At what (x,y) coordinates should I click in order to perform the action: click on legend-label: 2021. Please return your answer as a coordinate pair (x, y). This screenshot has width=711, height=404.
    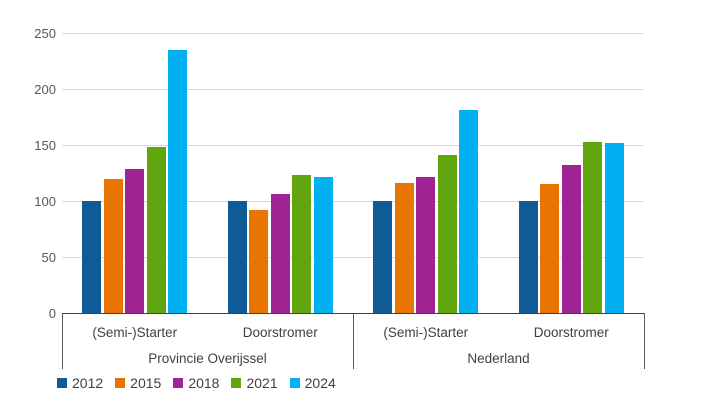
    Looking at the image, I should click on (262, 383).